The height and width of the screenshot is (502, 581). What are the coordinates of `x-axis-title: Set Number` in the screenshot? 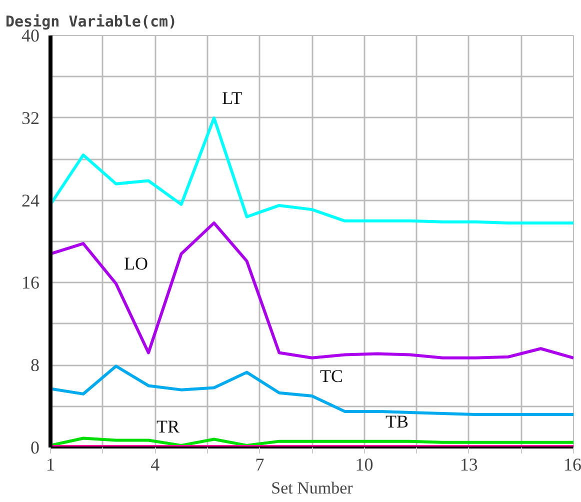 It's located at (312, 488).